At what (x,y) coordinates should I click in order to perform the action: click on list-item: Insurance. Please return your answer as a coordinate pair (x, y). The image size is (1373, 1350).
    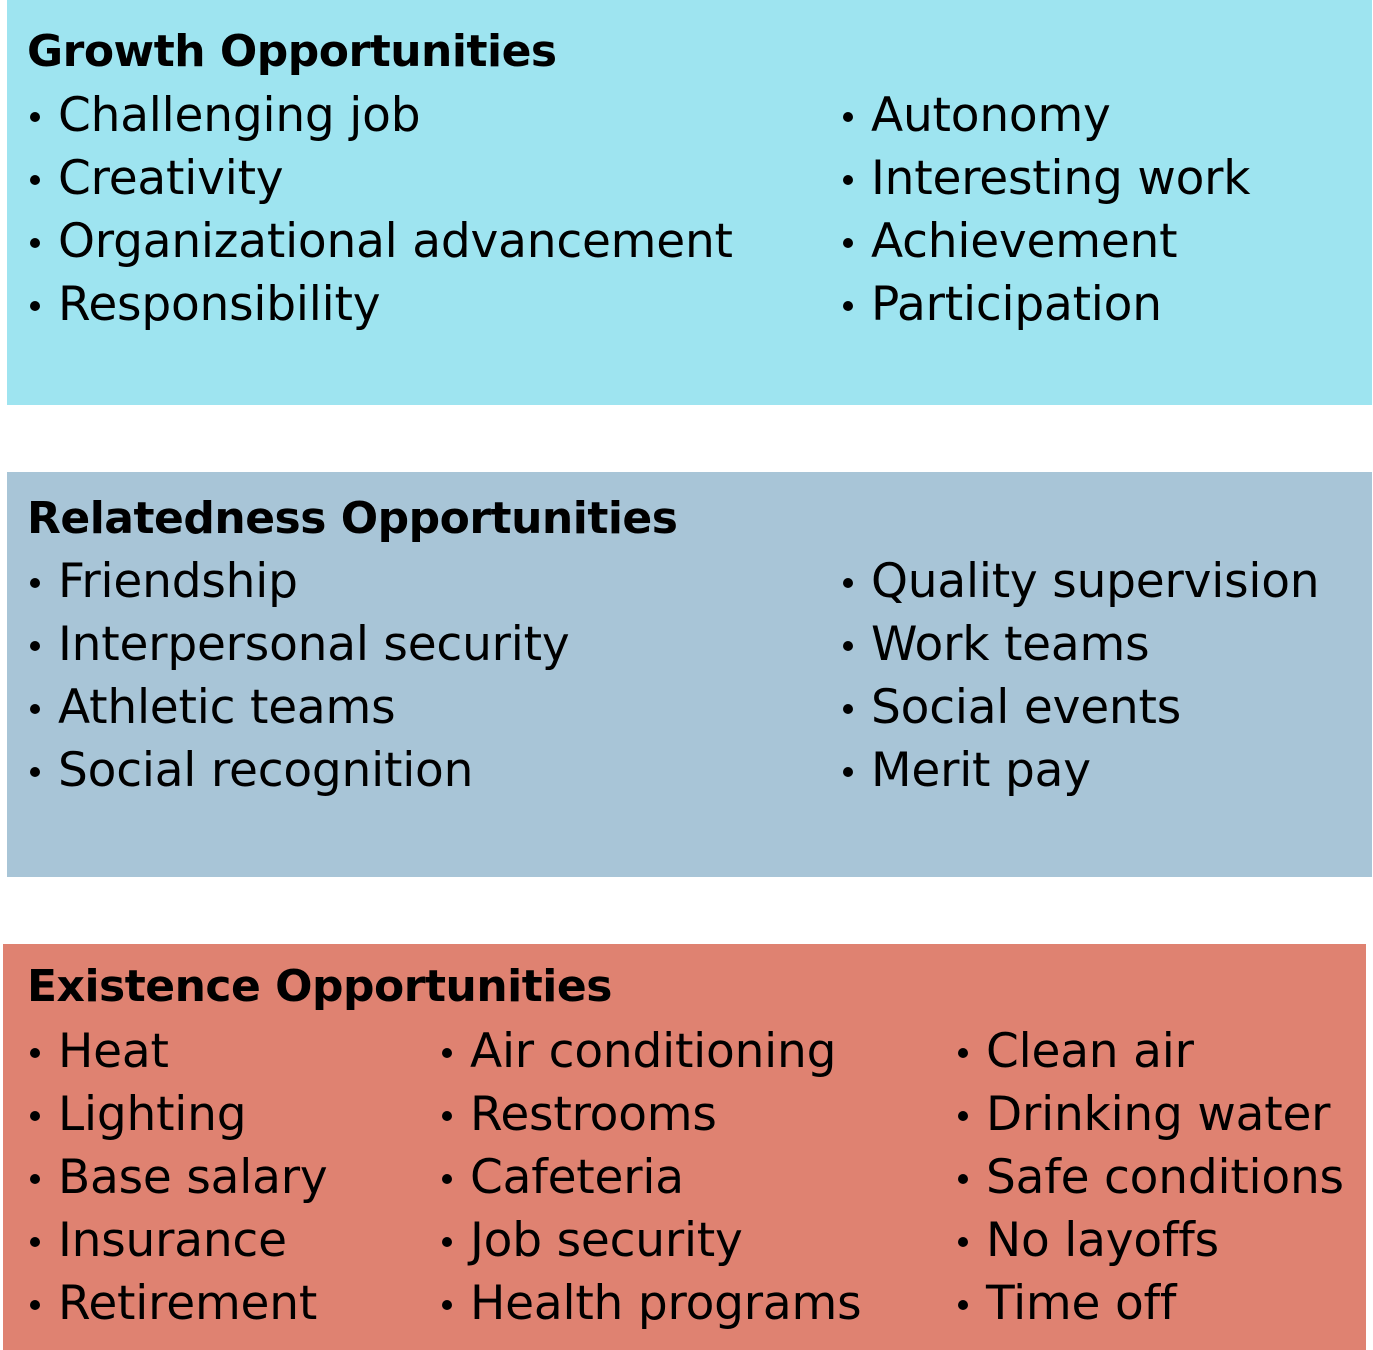
    Looking at the image, I should click on (177, 1240).